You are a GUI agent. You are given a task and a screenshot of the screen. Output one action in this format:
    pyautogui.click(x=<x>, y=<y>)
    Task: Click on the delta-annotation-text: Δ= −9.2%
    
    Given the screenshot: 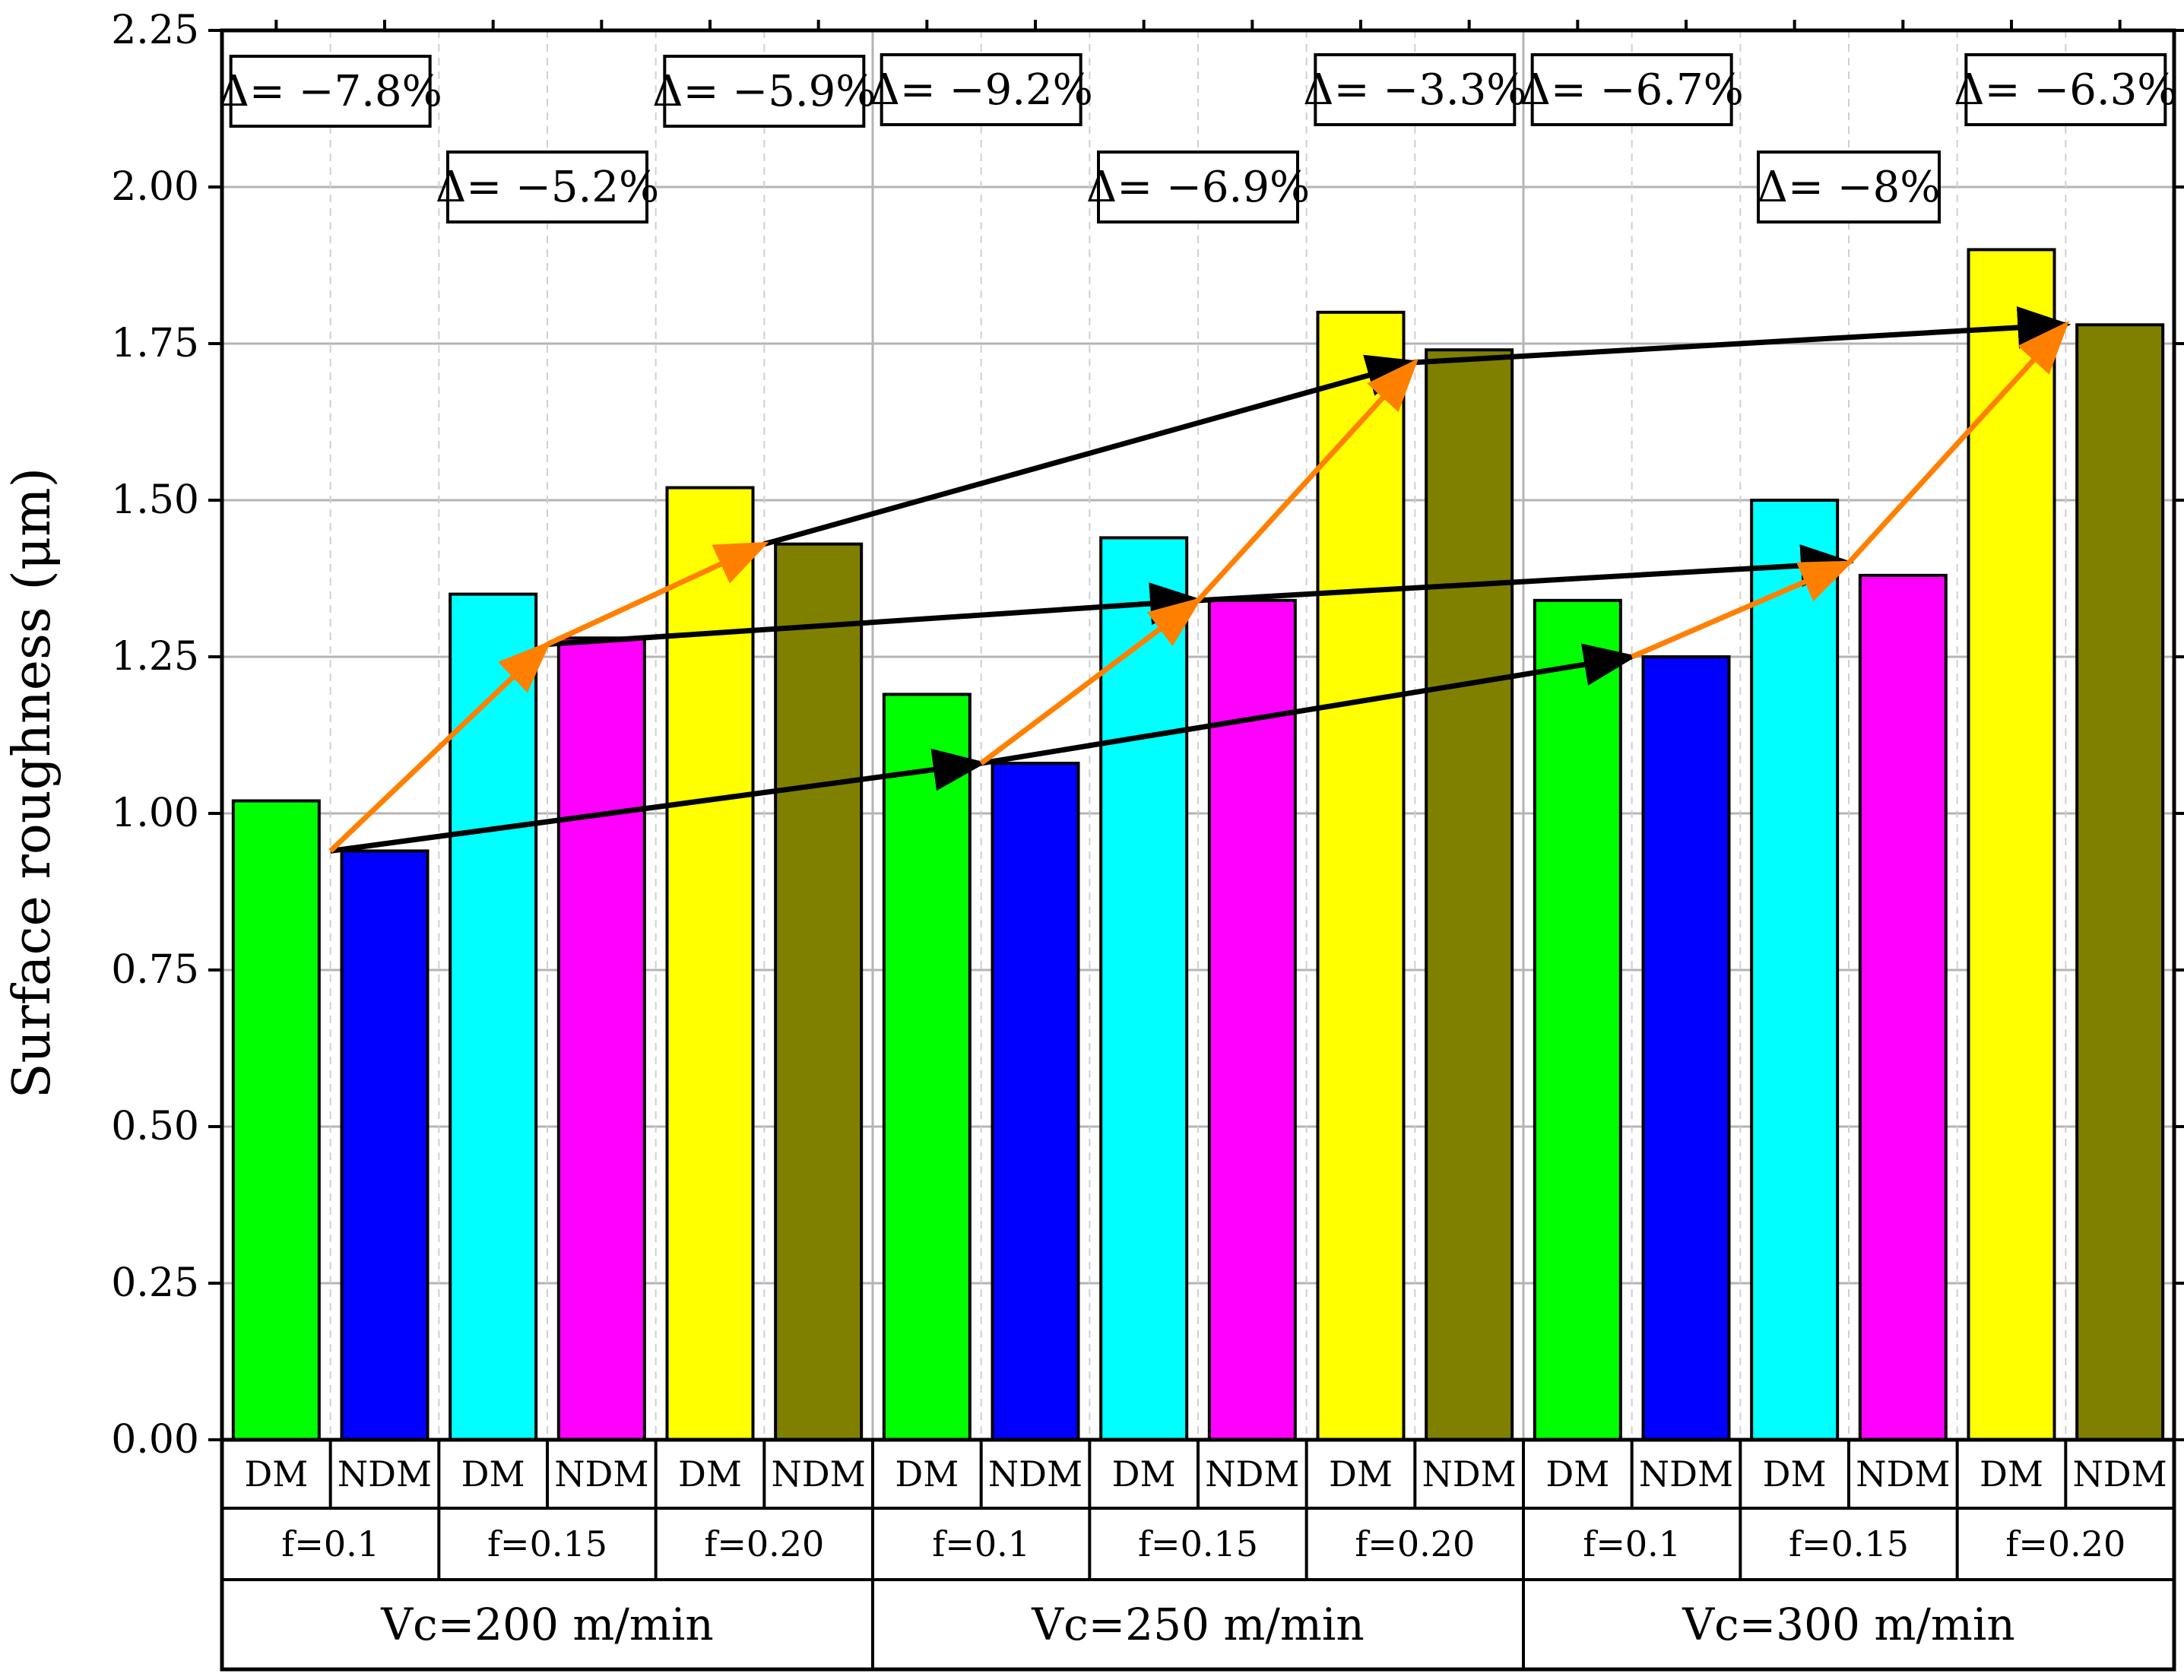 What is the action you would take?
    pyautogui.click(x=980, y=90)
    